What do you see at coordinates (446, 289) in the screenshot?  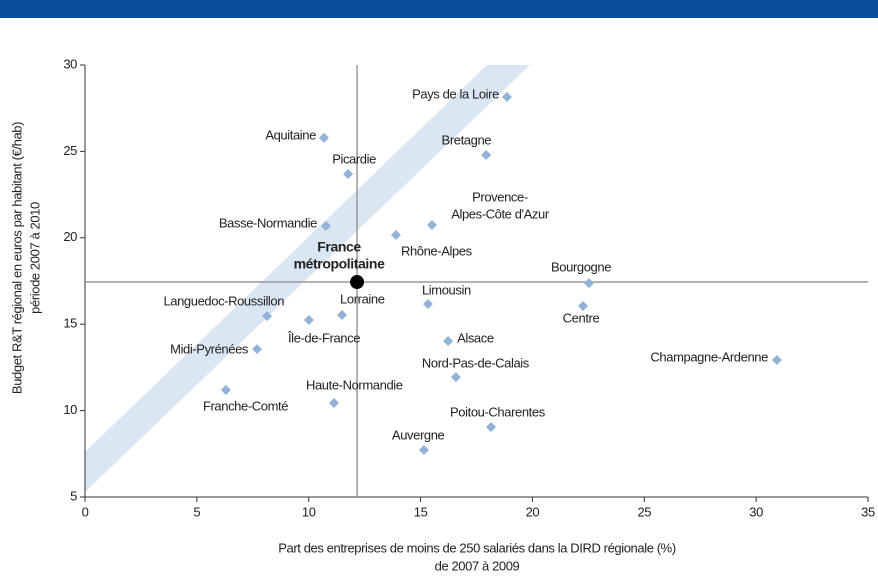 I see `point-label: Limousin` at bounding box center [446, 289].